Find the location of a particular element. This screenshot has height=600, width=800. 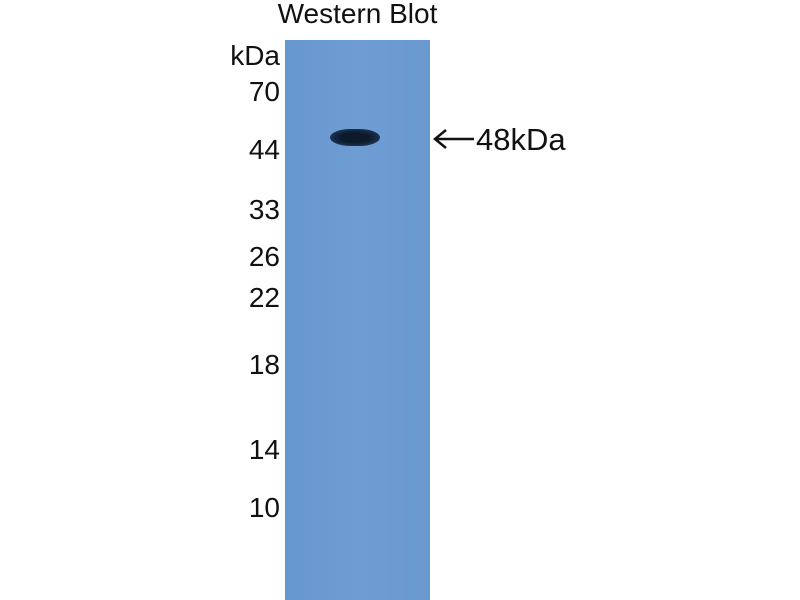

marker-label: 18 is located at coordinates (264, 364).